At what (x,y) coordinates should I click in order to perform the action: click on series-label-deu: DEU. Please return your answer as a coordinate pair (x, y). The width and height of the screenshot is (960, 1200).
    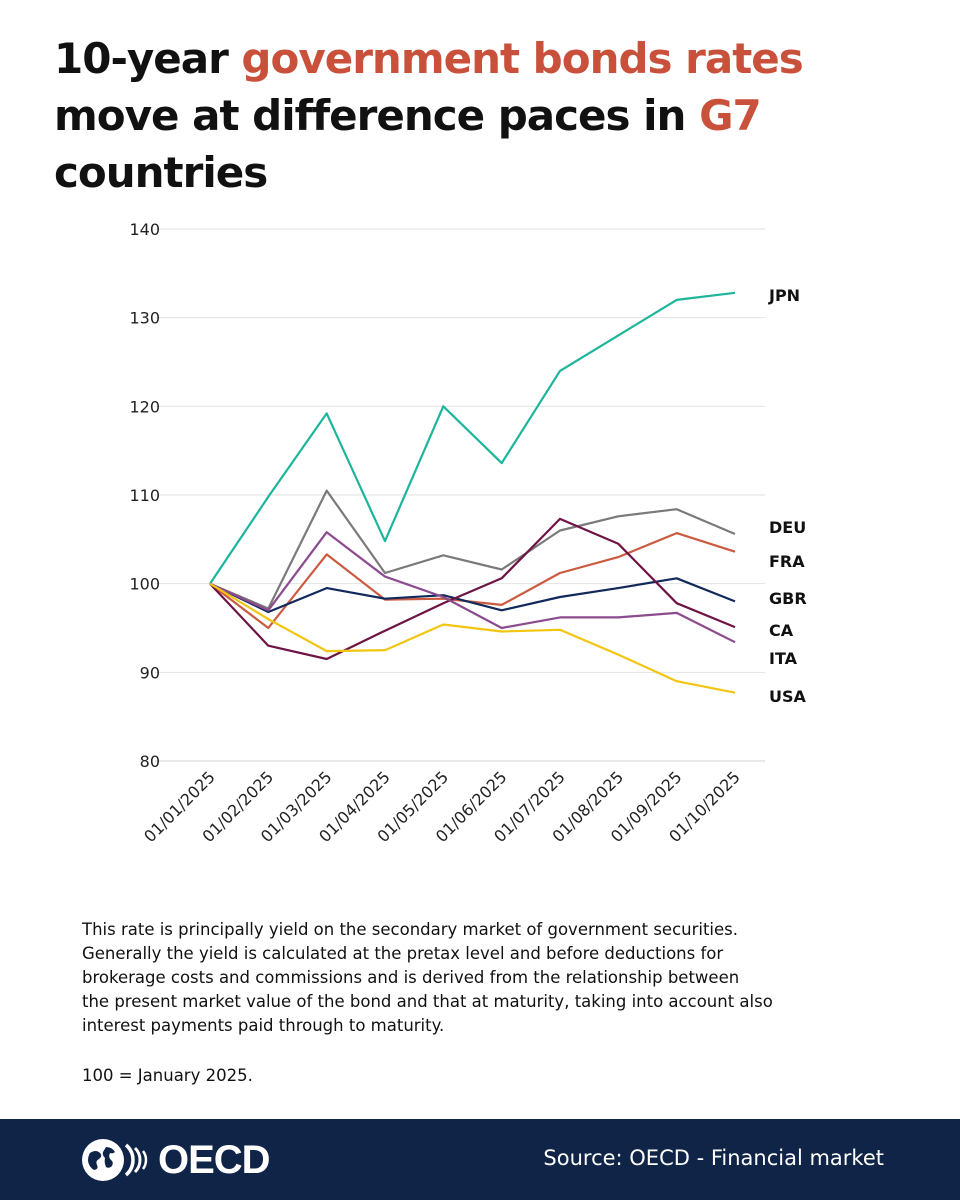
    Looking at the image, I should click on (787, 527).